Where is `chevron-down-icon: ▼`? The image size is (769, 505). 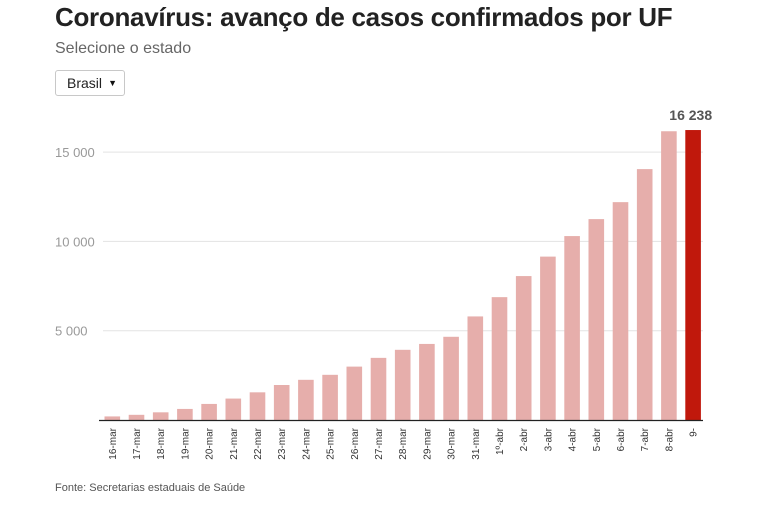
chevron-down-icon: ▼ is located at coordinates (112, 83).